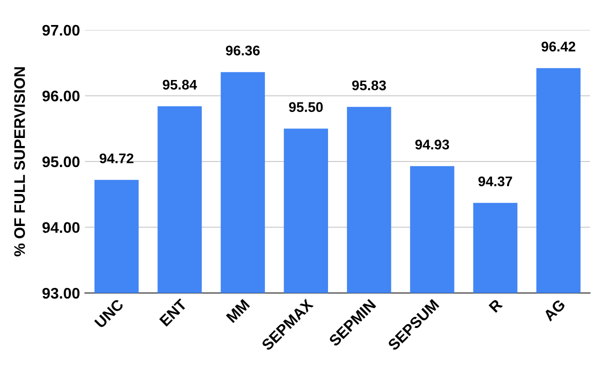 This screenshot has height=371, width=600. Describe the element at coordinates (554, 310) in the screenshot. I see `x-tick-label: AG` at that location.